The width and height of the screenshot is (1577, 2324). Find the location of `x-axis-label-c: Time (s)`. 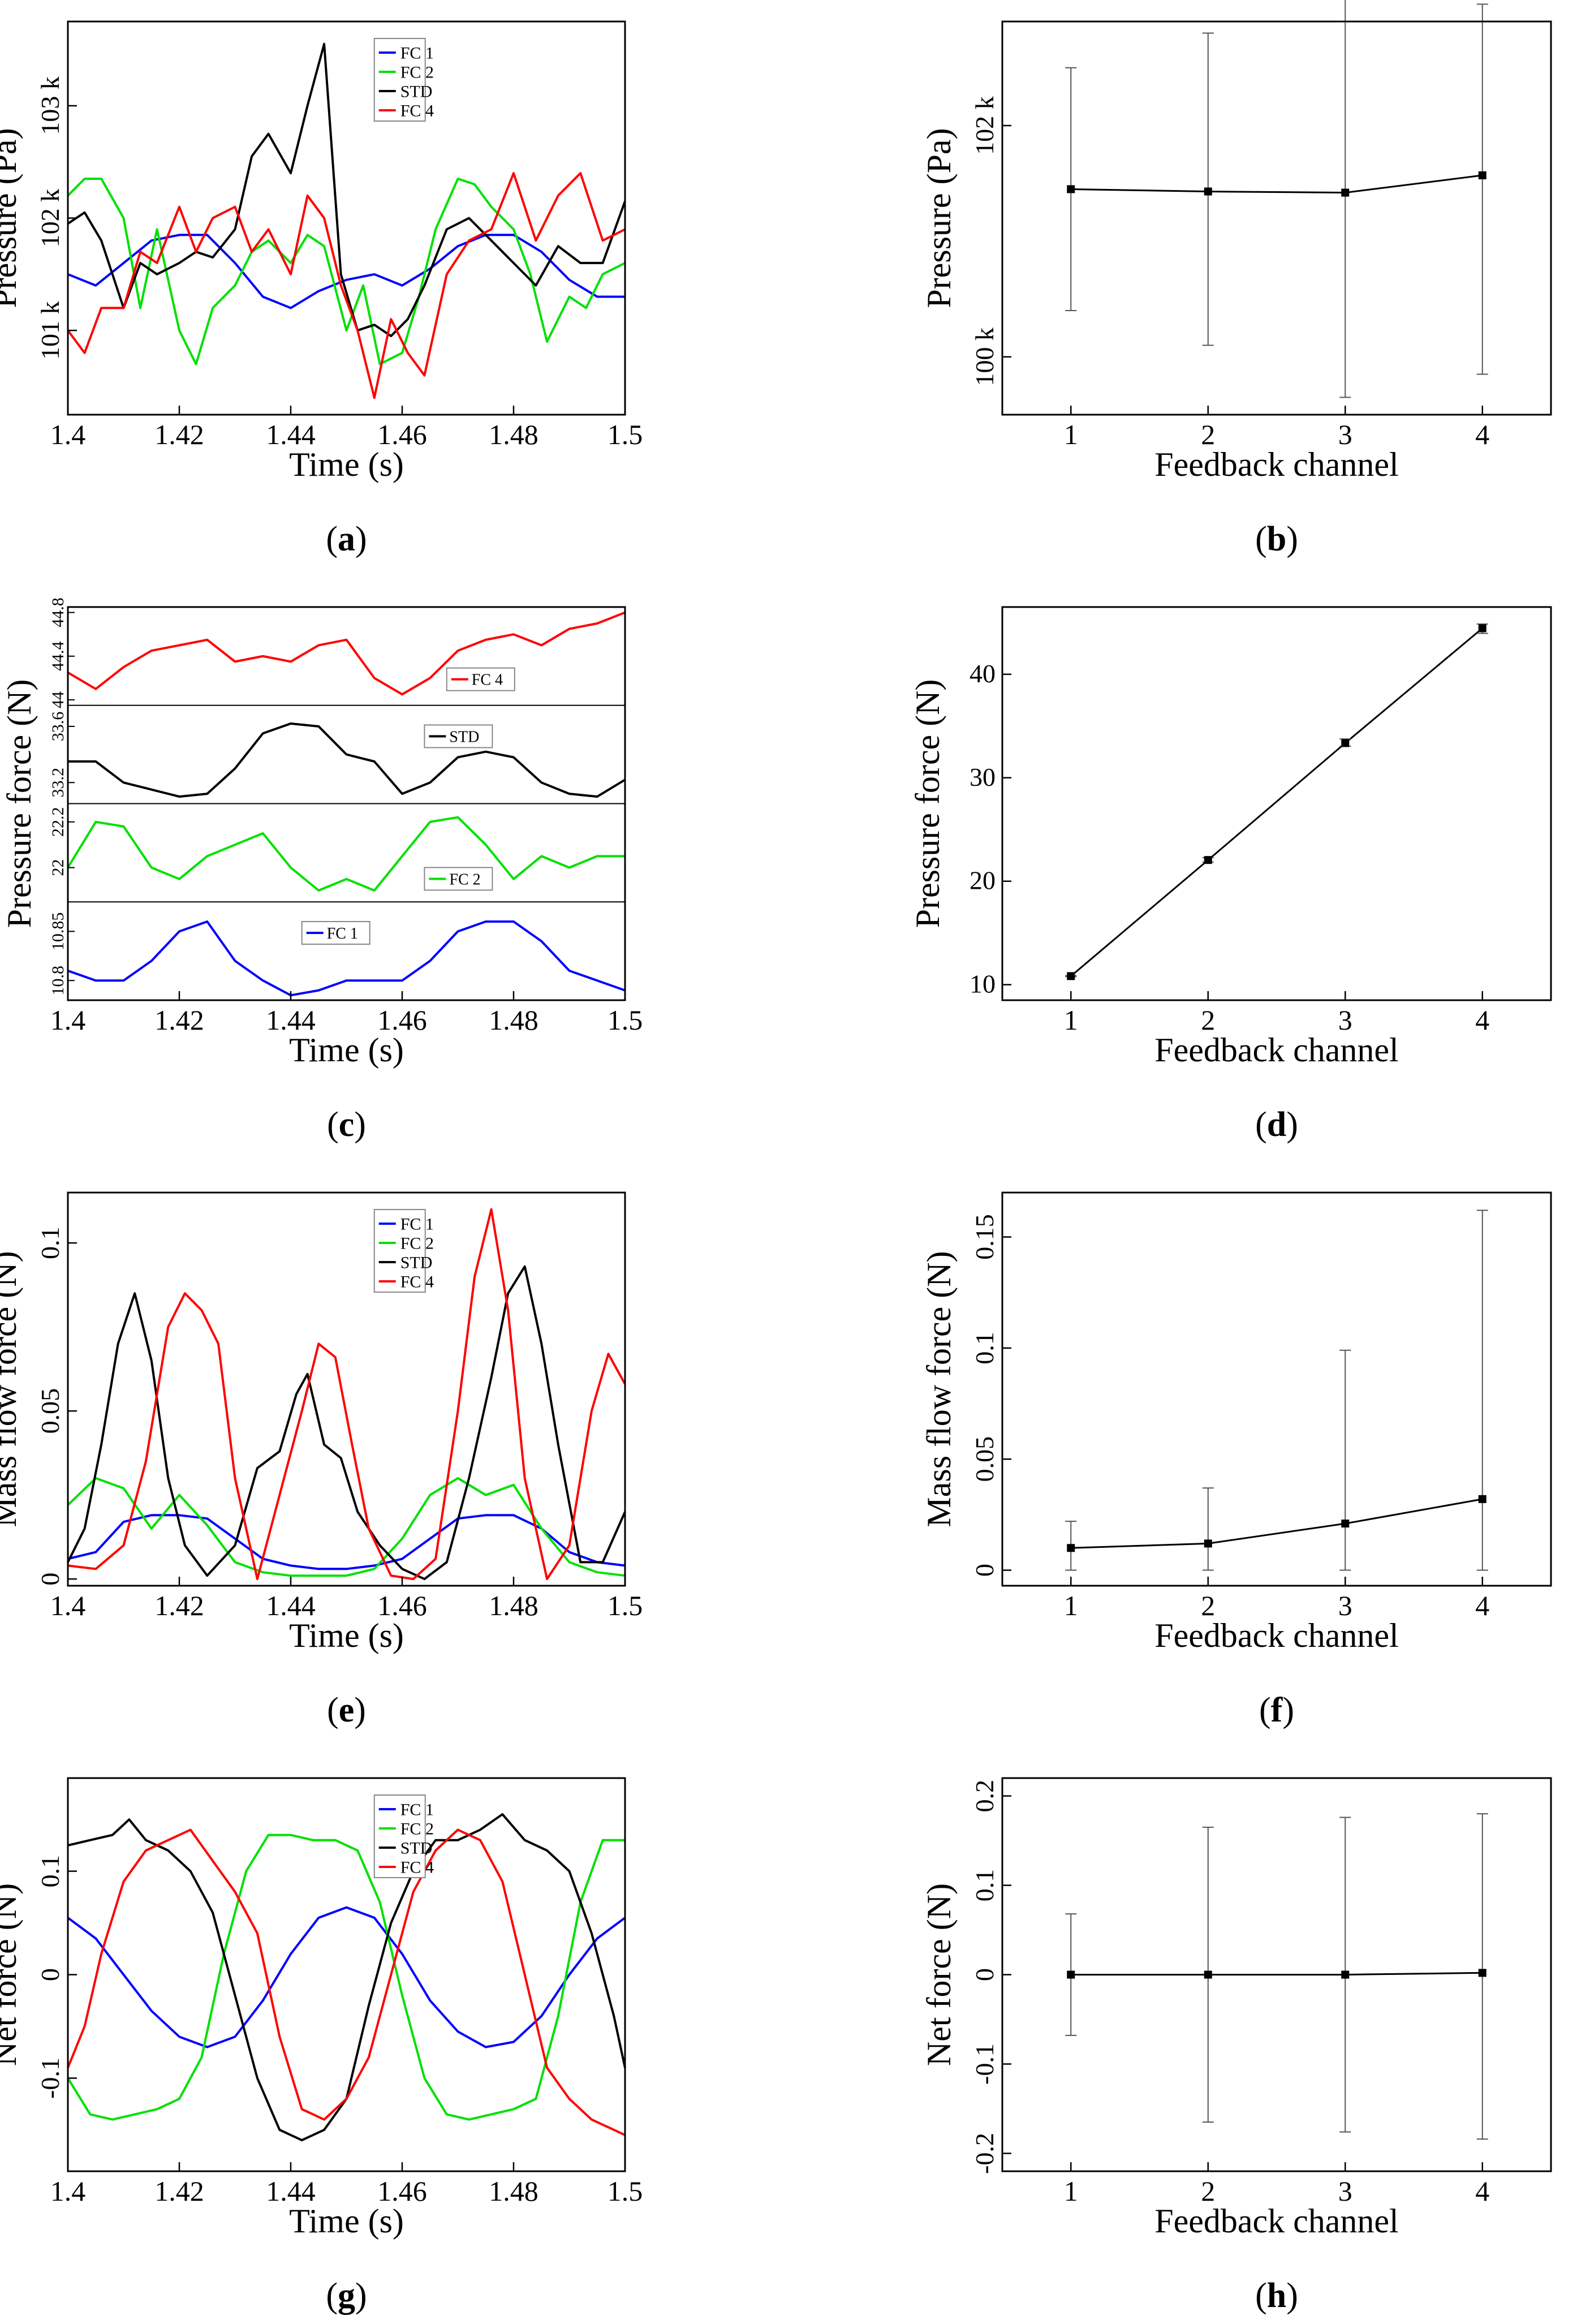

x-axis-label-c: Time (s) is located at coordinates (346, 1050).